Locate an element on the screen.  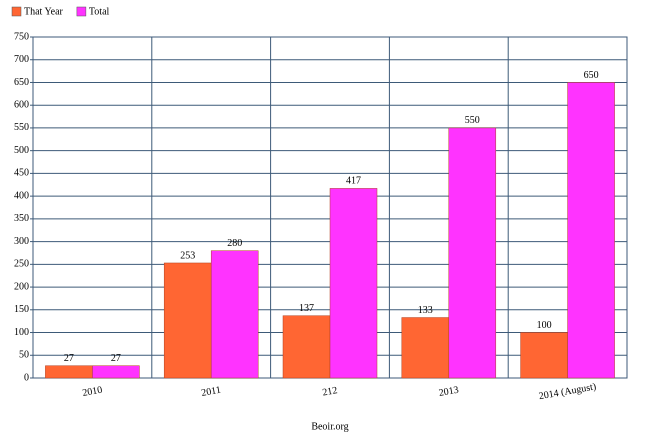
y-tick-label: 300 is located at coordinates (21, 241).